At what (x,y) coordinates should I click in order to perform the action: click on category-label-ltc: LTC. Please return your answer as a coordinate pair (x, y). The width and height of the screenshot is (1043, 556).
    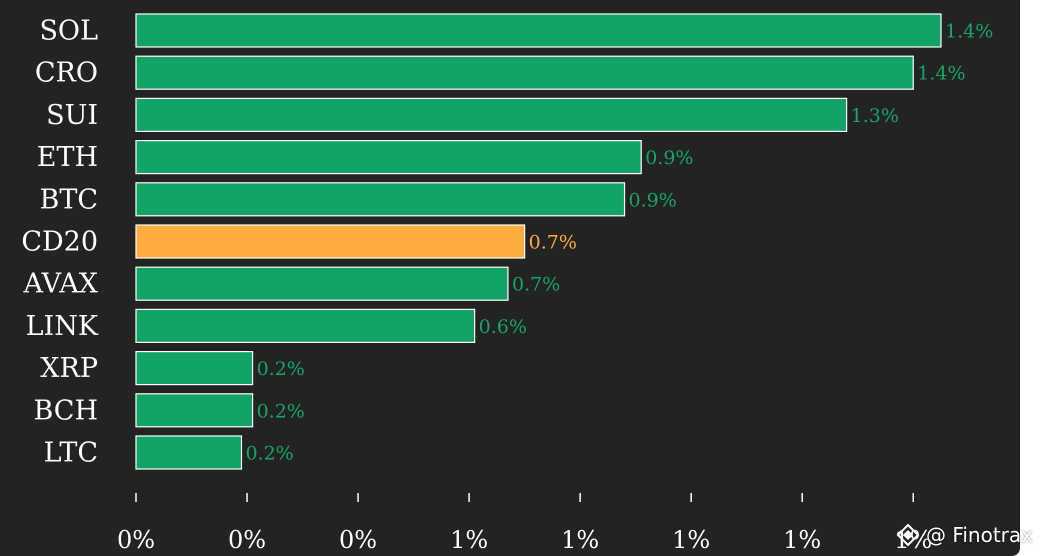
    Looking at the image, I should click on (71, 453).